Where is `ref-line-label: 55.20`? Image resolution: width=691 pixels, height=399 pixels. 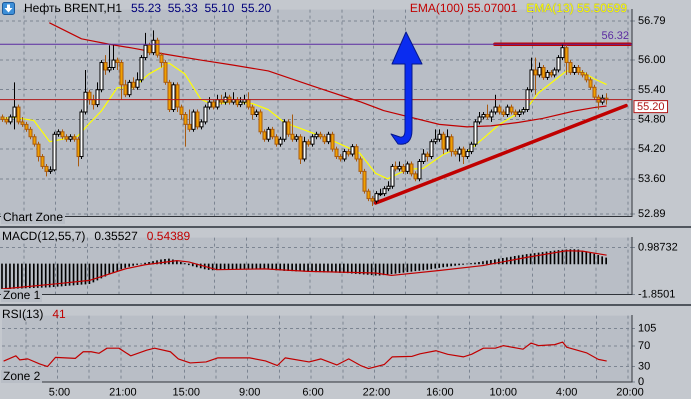 ref-line-label: 55.20 is located at coordinates (651, 107).